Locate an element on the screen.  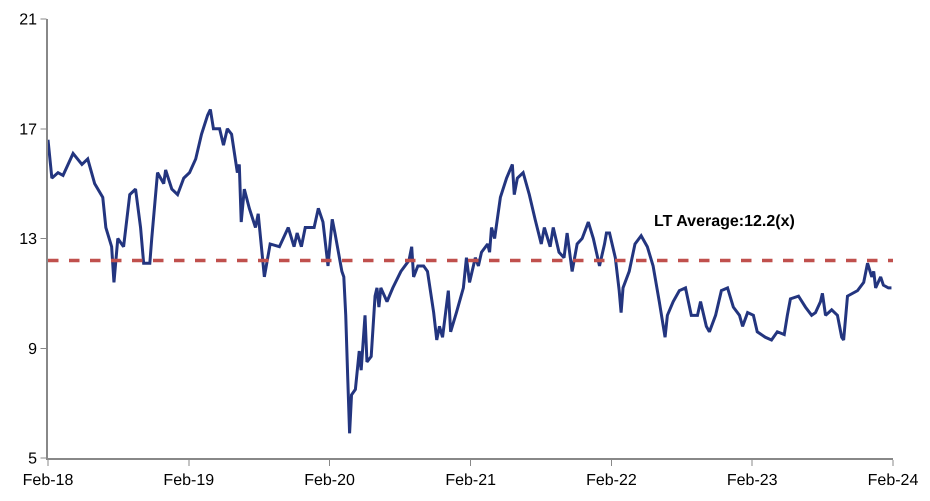
x-tick-label: Feb-24 is located at coordinates (893, 480).